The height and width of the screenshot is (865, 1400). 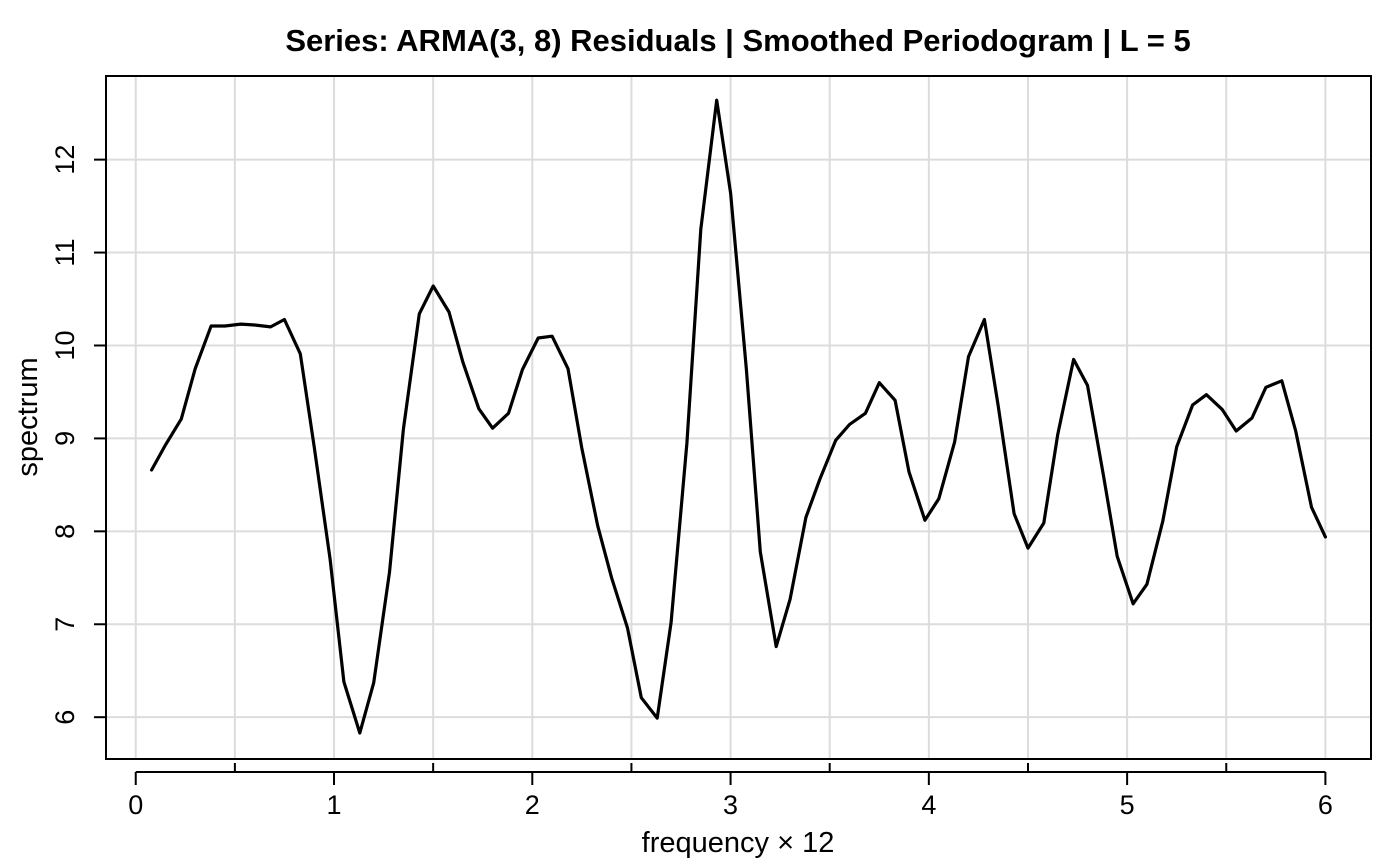 What do you see at coordinates (65, 345) in the screenshot?
I see `y-tick-label: 10` at bounding box center [65, 345].